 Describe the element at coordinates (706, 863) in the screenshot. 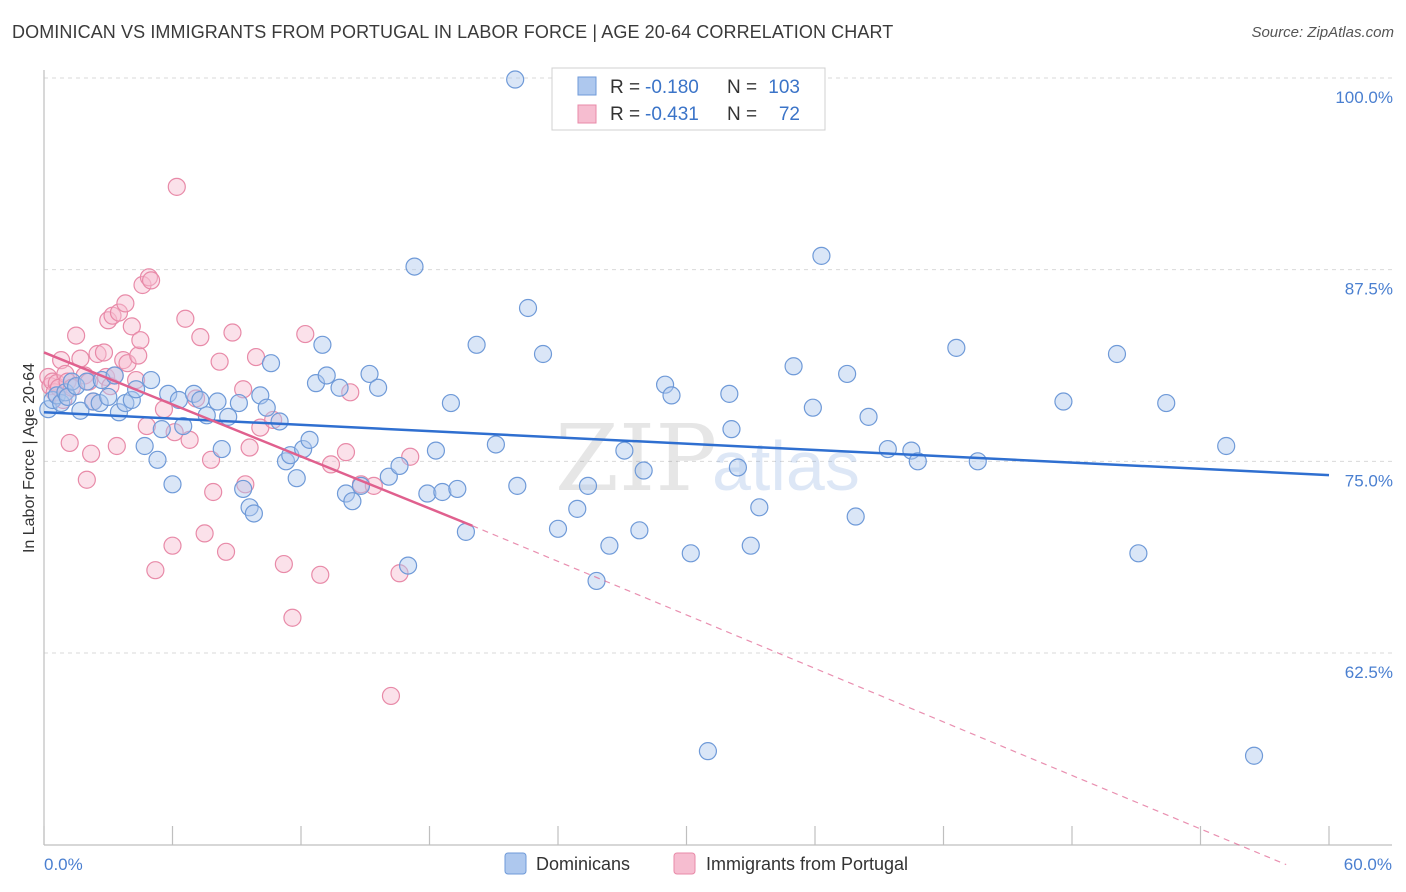

I see `bottom-legend: Dominicans Immigrants from Portugal` at that location.